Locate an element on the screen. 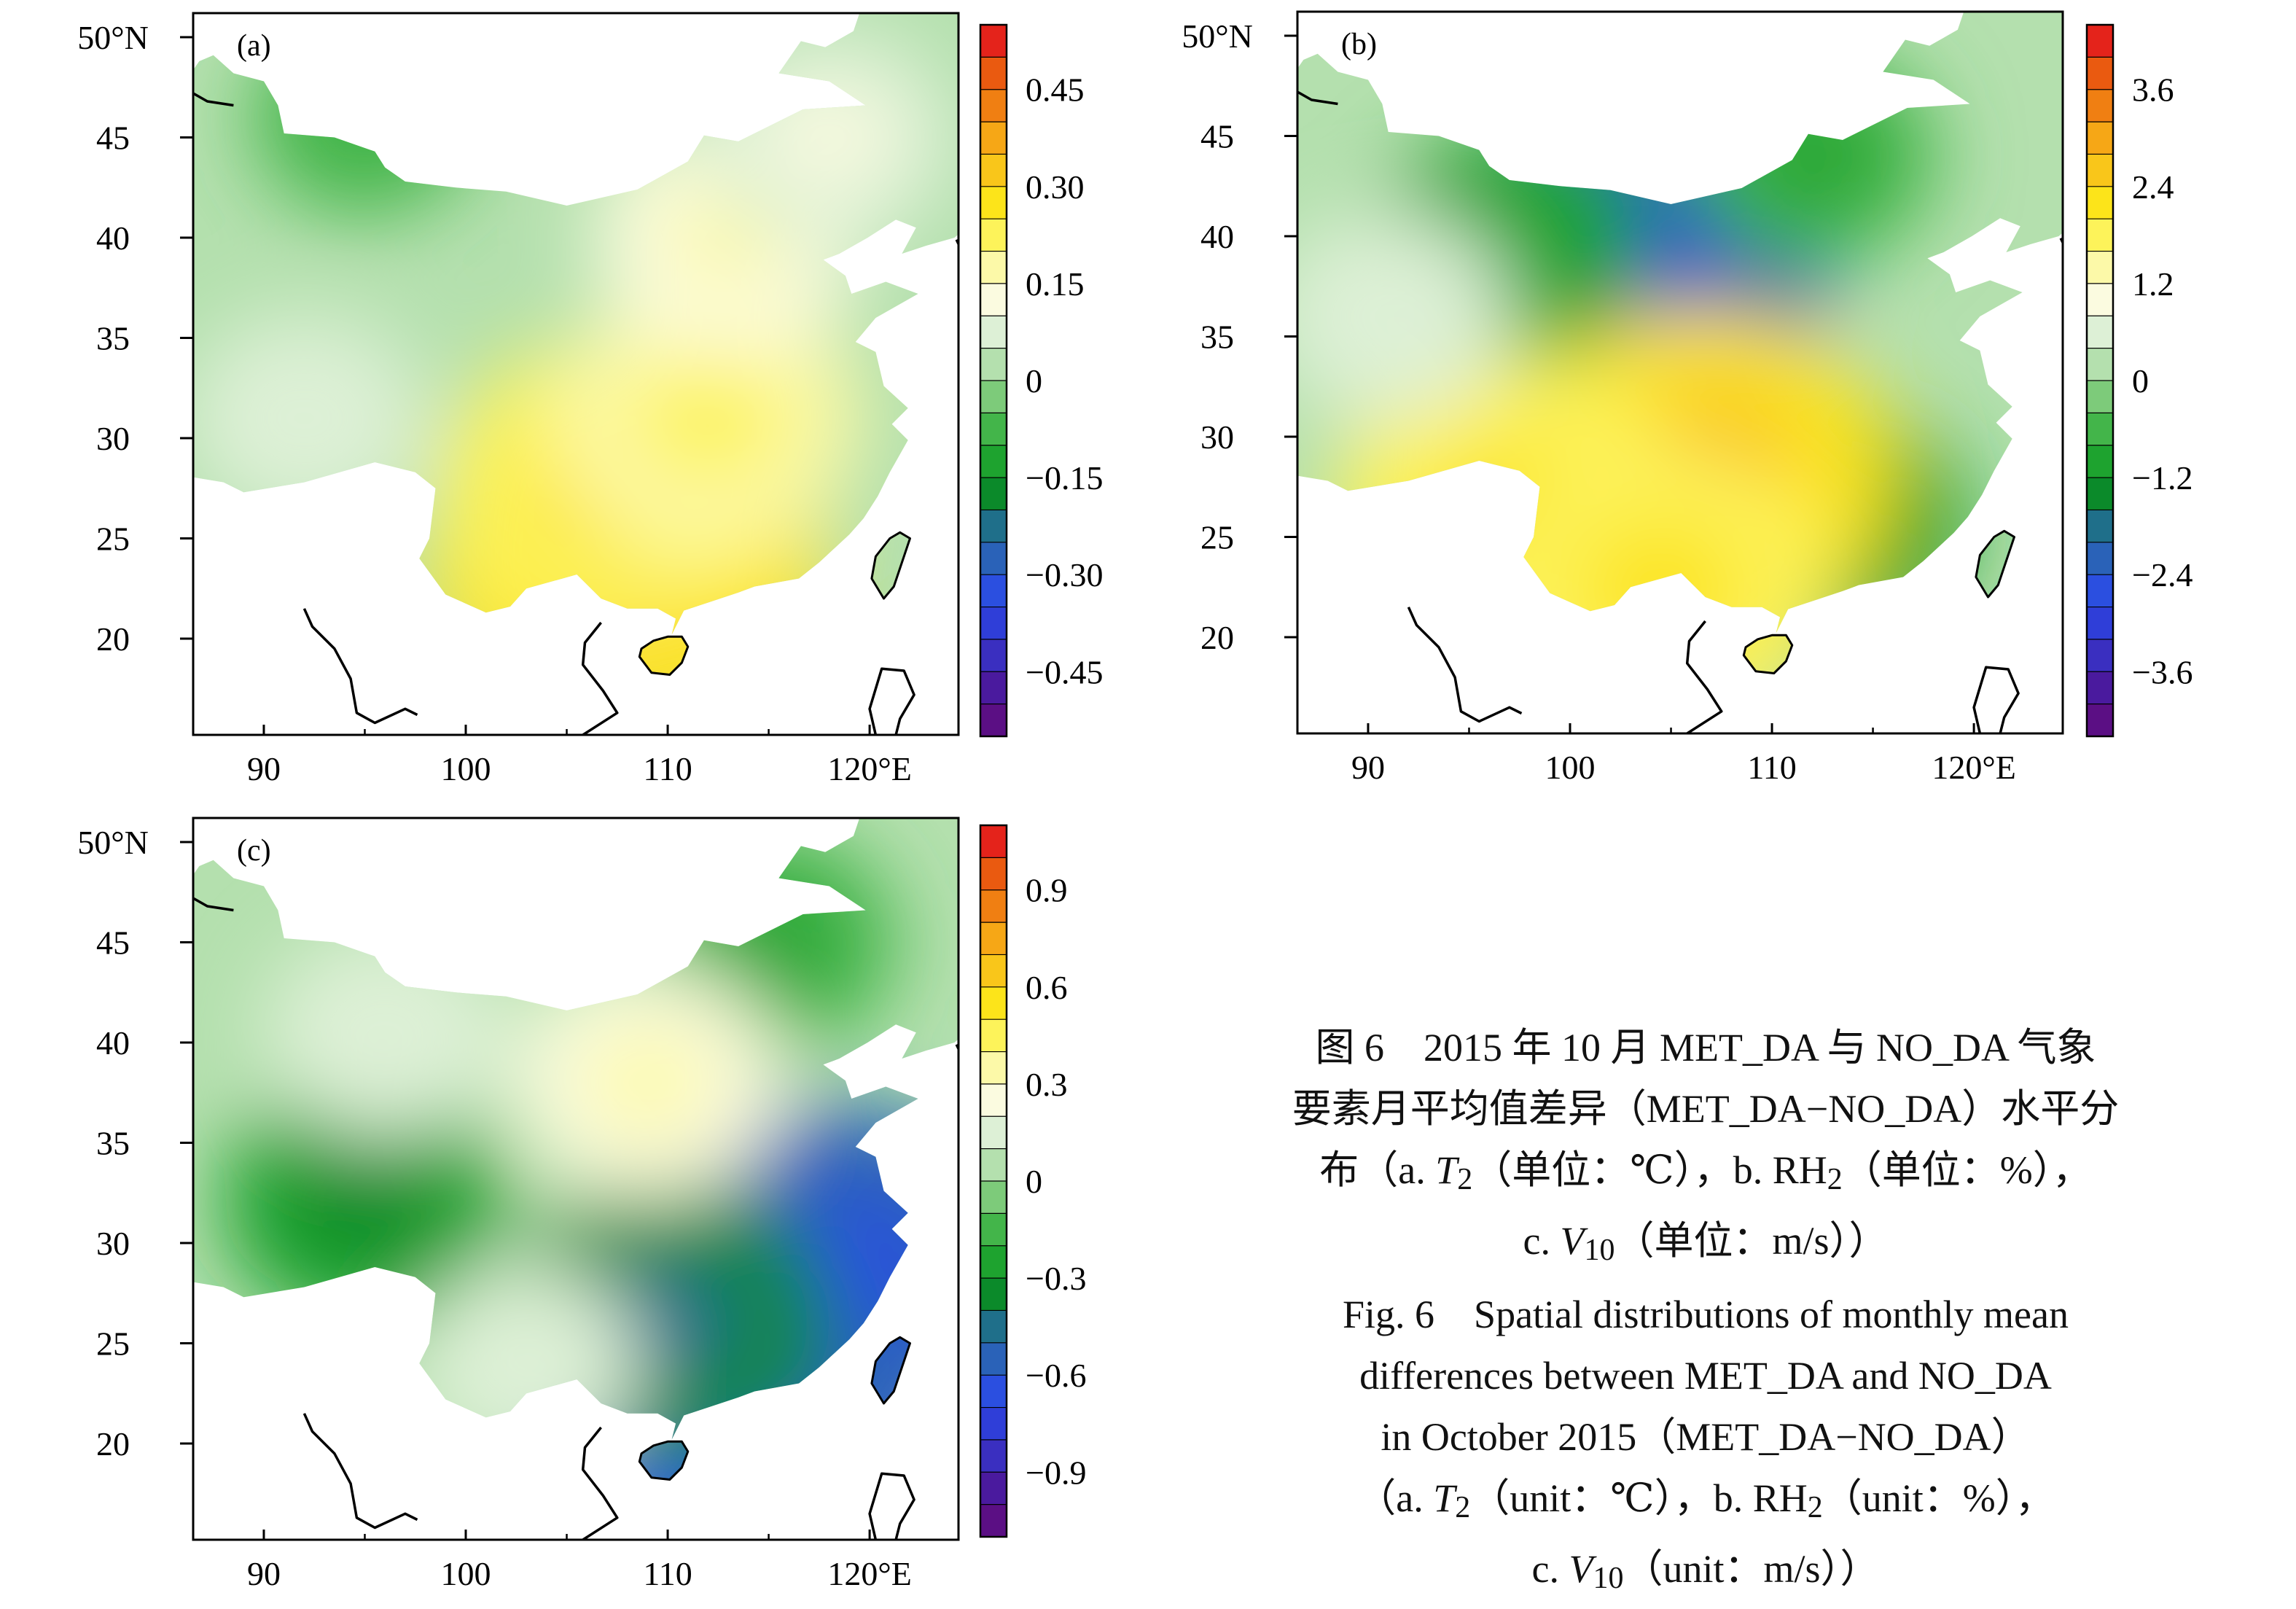 This screenshot has height=1609, width=2296. colorbar-tick-label: −0.6 is located at coordinates (1056, 1375).